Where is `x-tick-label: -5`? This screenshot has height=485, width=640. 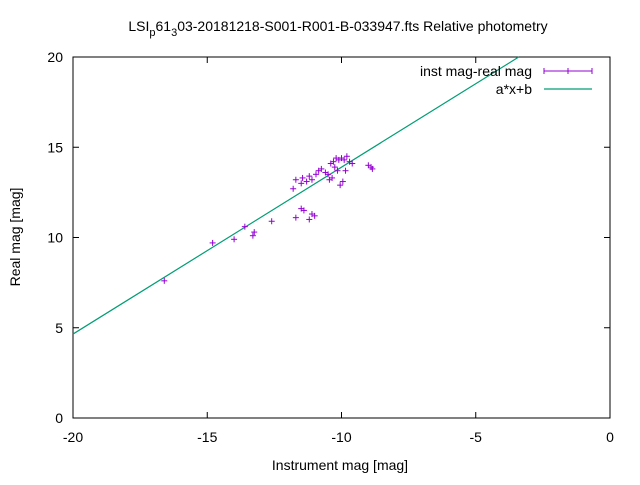
x-tick-label: -5 is located at coordinates (476, 437).